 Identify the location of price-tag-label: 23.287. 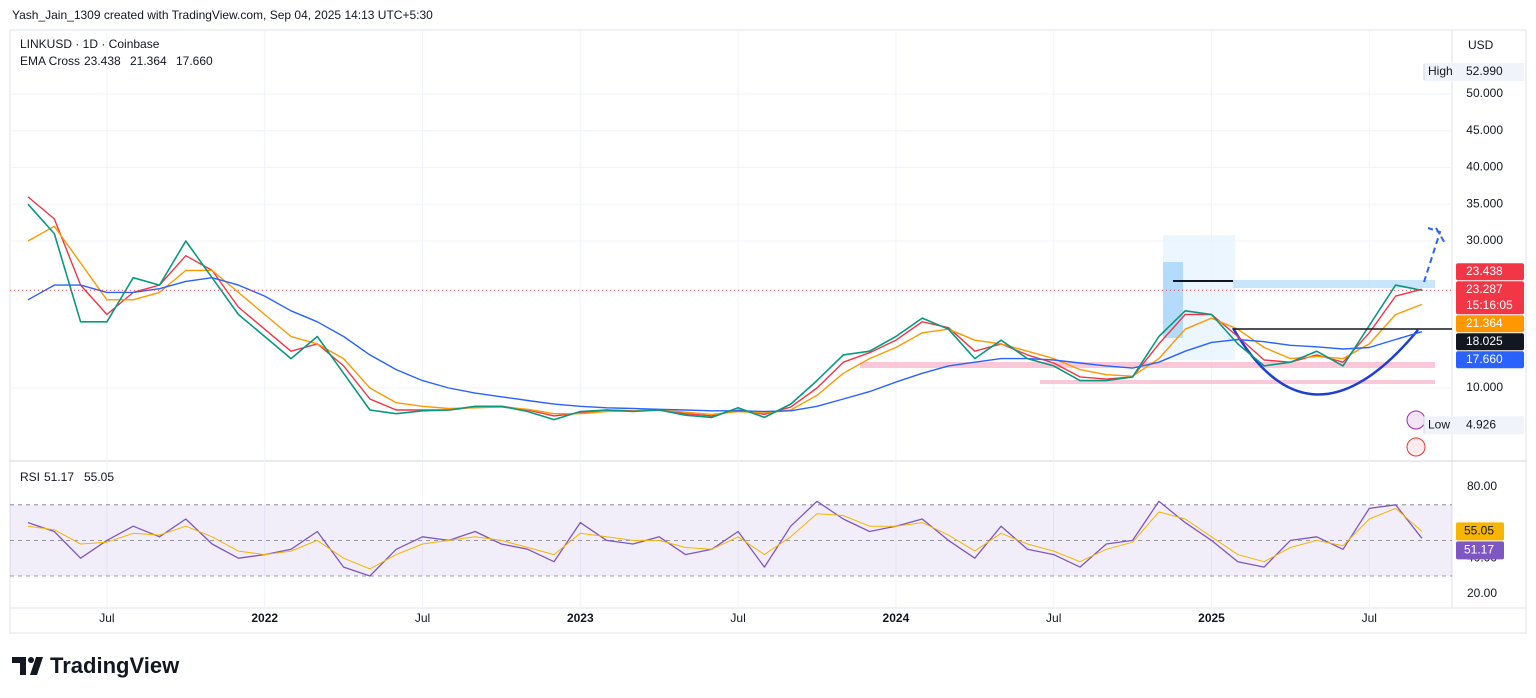
(1484, 289).